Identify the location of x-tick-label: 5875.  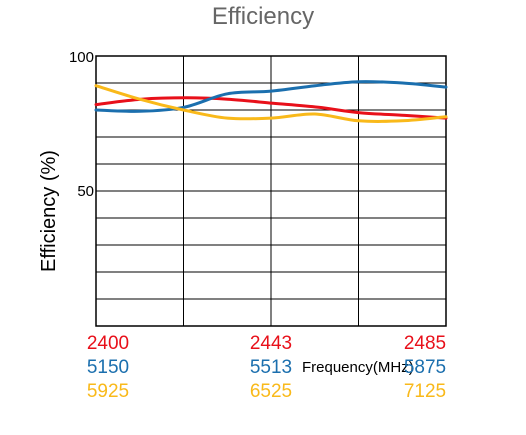
(425, 367).